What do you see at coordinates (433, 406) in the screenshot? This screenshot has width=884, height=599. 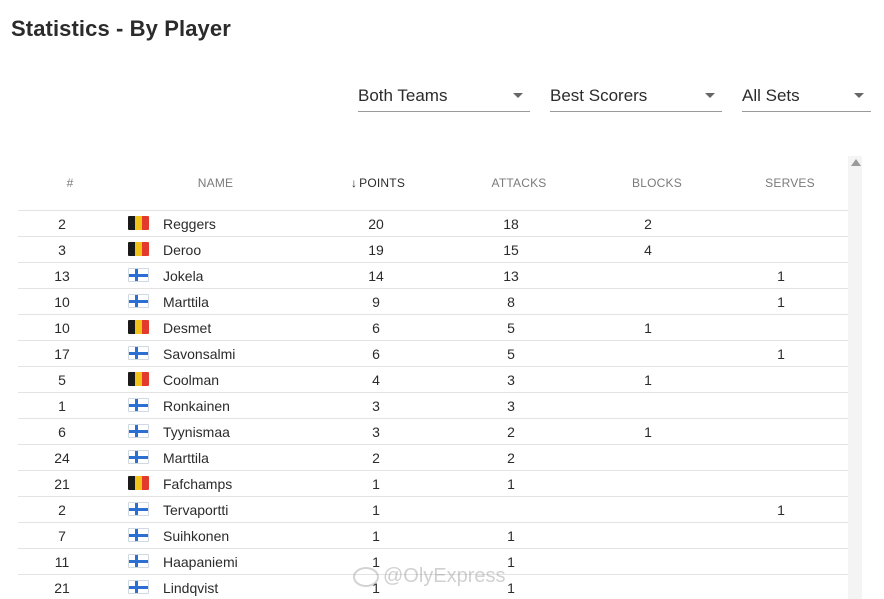 I see `table-row: 1 Ronkainen 3 3` at bounding box center [433, 406].